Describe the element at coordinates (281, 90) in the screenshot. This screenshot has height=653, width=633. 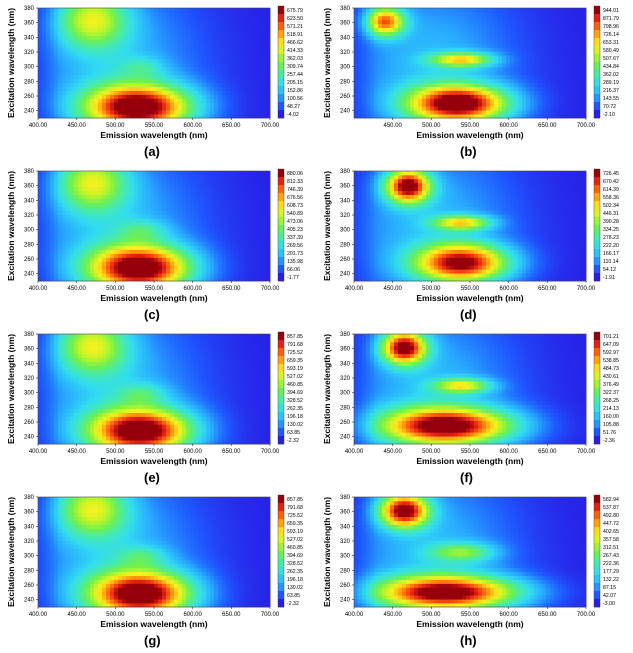
I see `colorbar-swatch` at that location.